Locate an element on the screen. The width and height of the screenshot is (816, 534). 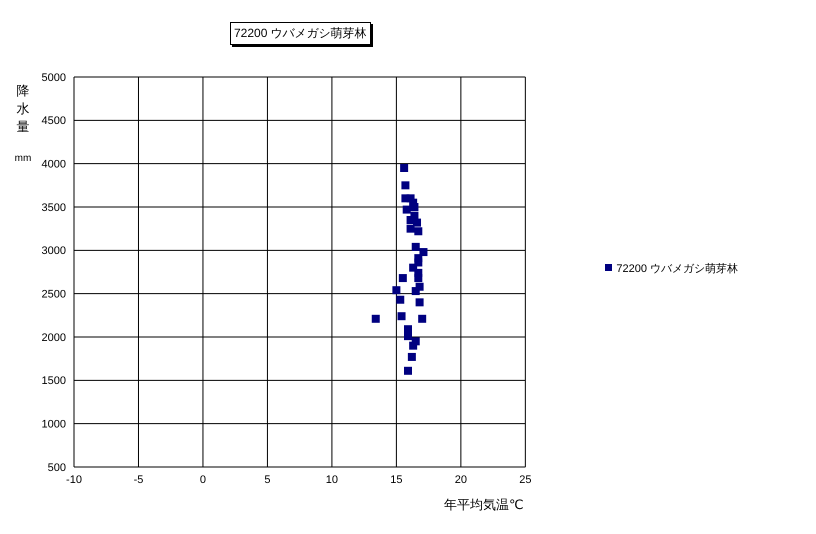
x-tick-label: 20 is located at coordinates (460, 480).